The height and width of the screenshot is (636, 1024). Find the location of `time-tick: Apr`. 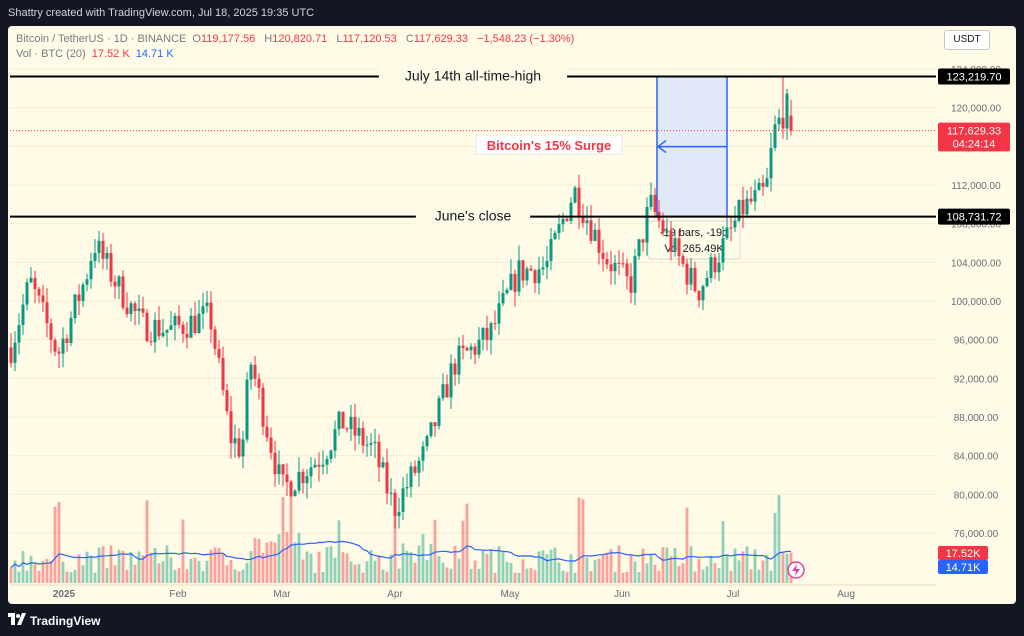

time-tick: Apr is located at coordinates (395, 594).